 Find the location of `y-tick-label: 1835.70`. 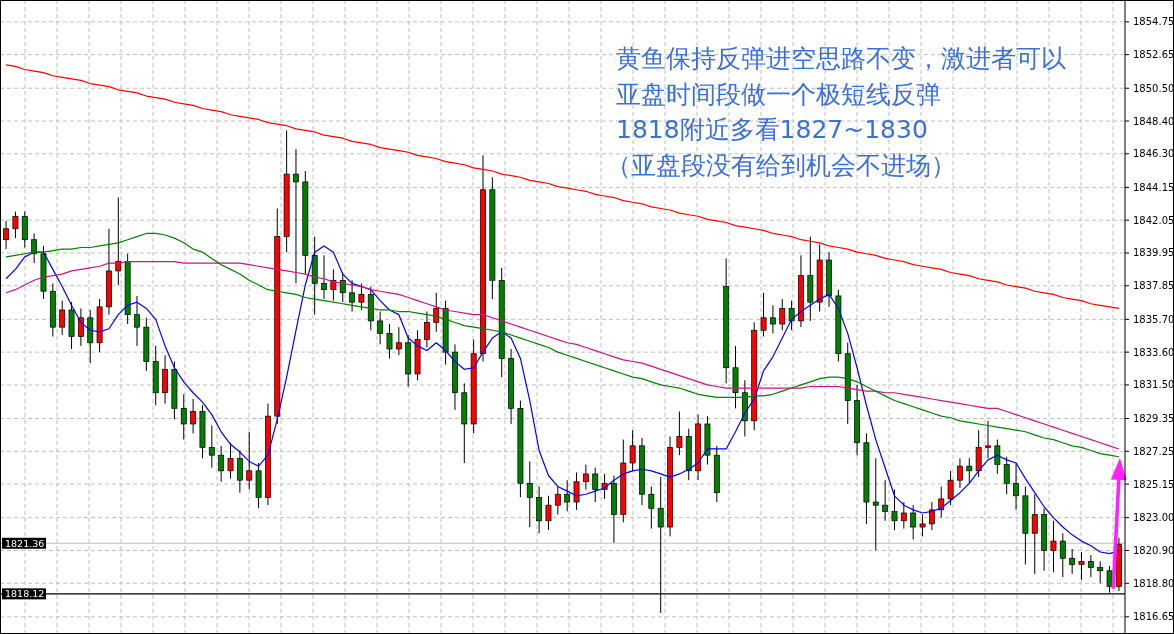

y-tick-label: 1835.70 is located at coordinates (1153, 319).